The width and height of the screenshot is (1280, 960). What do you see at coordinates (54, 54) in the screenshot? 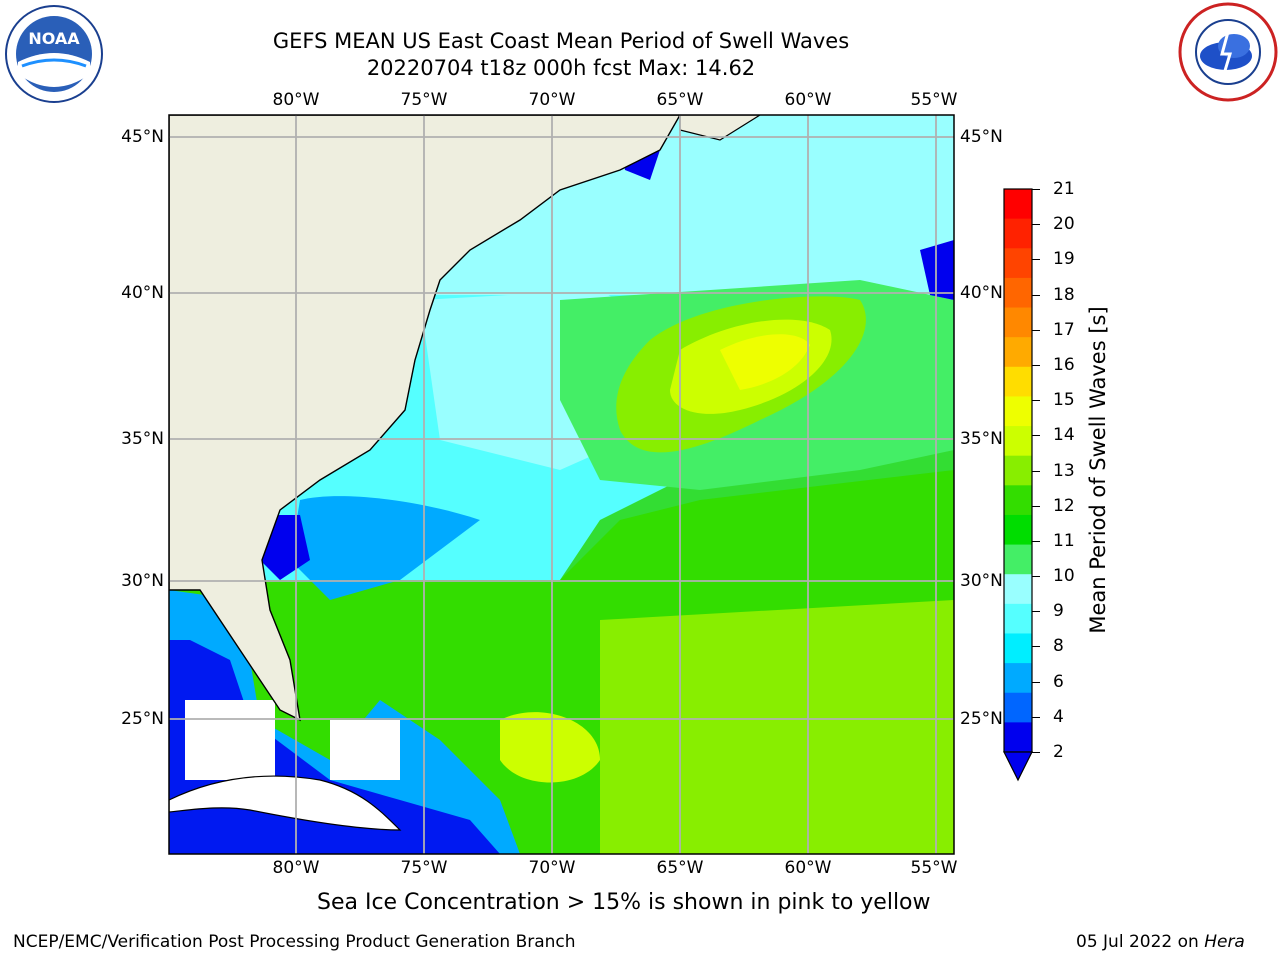
I see `noaa-logo-icon: NOAA` at bounding box center [54, 54].